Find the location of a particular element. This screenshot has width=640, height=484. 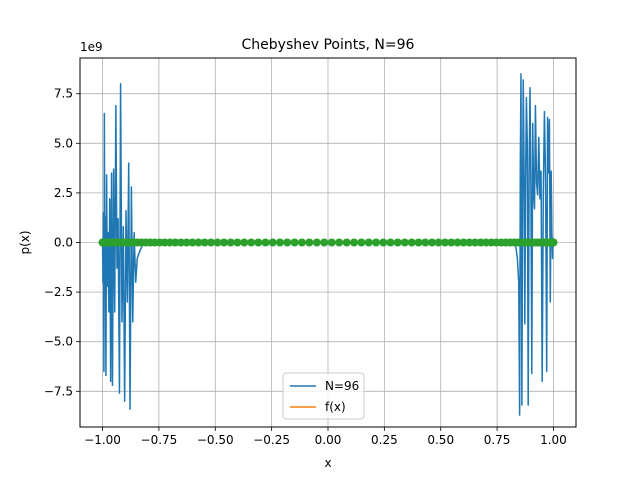

x-axis-label: x is located at coordinates (327, 463).